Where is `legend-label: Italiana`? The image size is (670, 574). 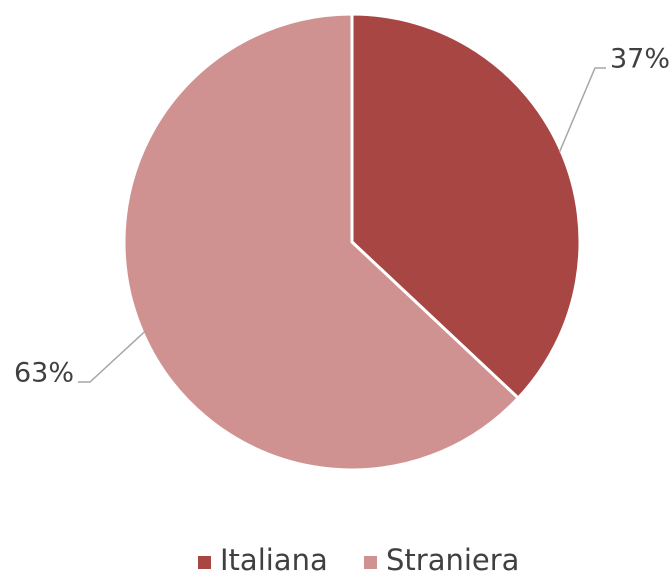
legend-label: Italiana is located at coordinates (274, 558).